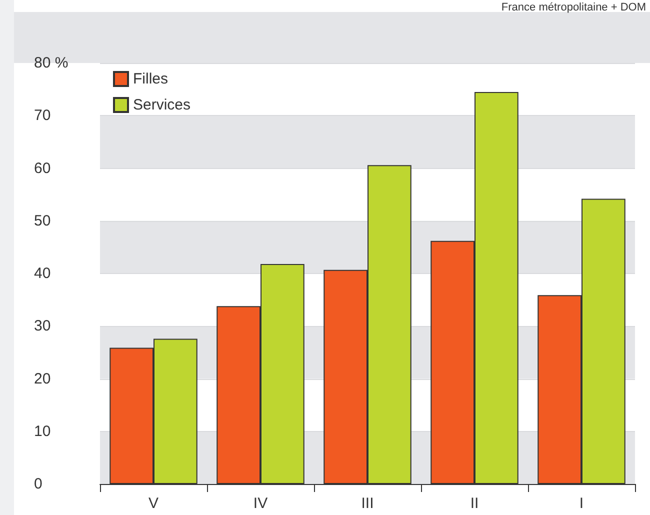 The width and height of the screenshot is (650, 515). What do you see at coordinates (474, 503) in the screenshot?
I see `x-tick-label: II` at bounding box center [474, 503].